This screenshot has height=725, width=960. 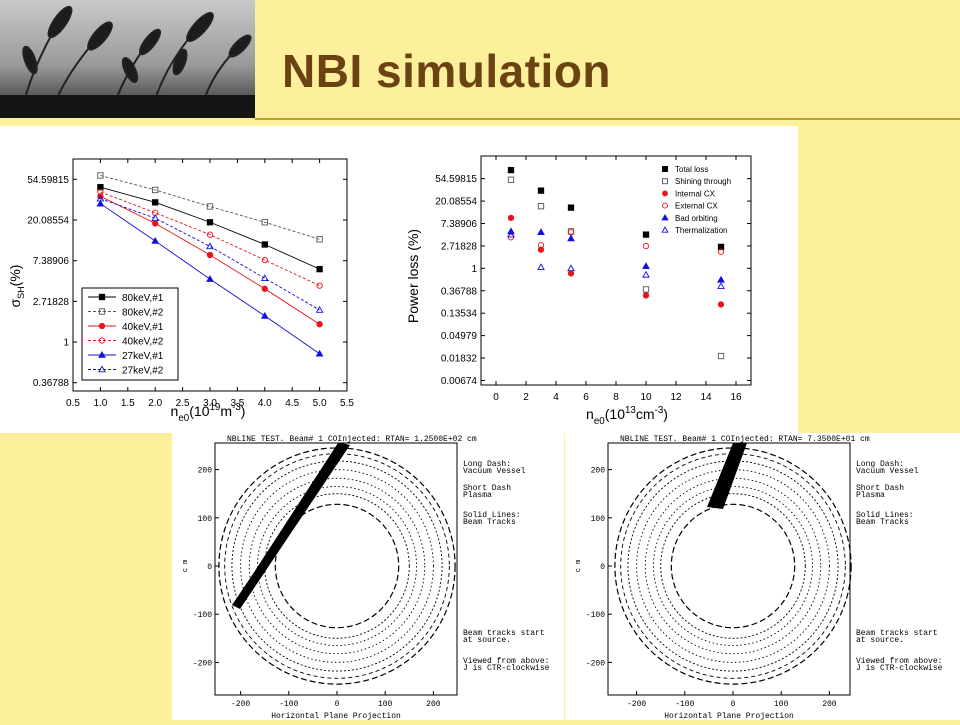 What do you see at coordinates (696, 181) in the screenshot?
I see `legend-entry: Shining through` at bounding box center [696, 181].